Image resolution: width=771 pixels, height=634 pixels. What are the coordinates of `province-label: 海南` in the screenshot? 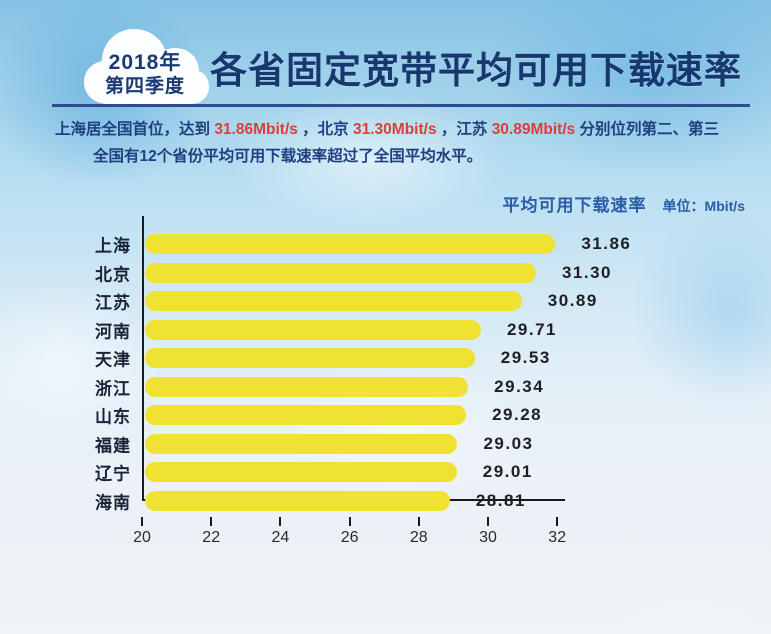 It's located at (113, 503).